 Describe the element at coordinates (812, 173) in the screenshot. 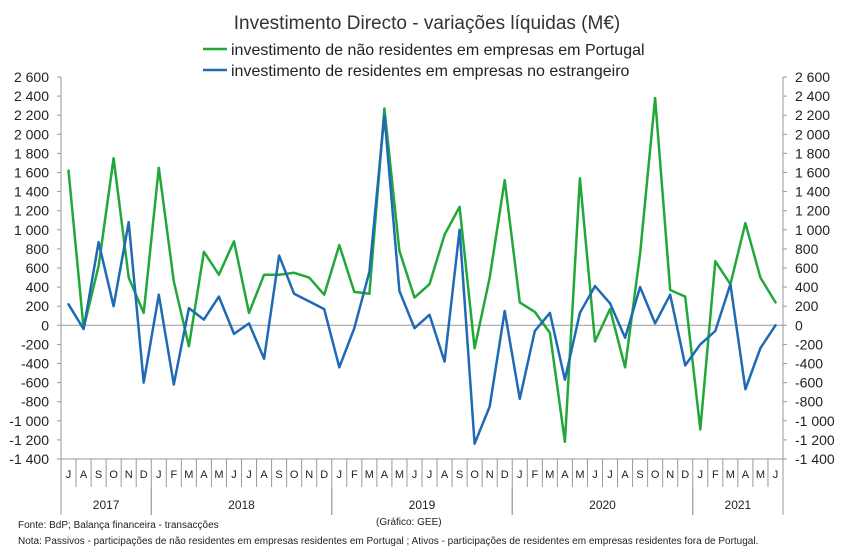

I see `y-tick-label-right: 1 600` at that location.